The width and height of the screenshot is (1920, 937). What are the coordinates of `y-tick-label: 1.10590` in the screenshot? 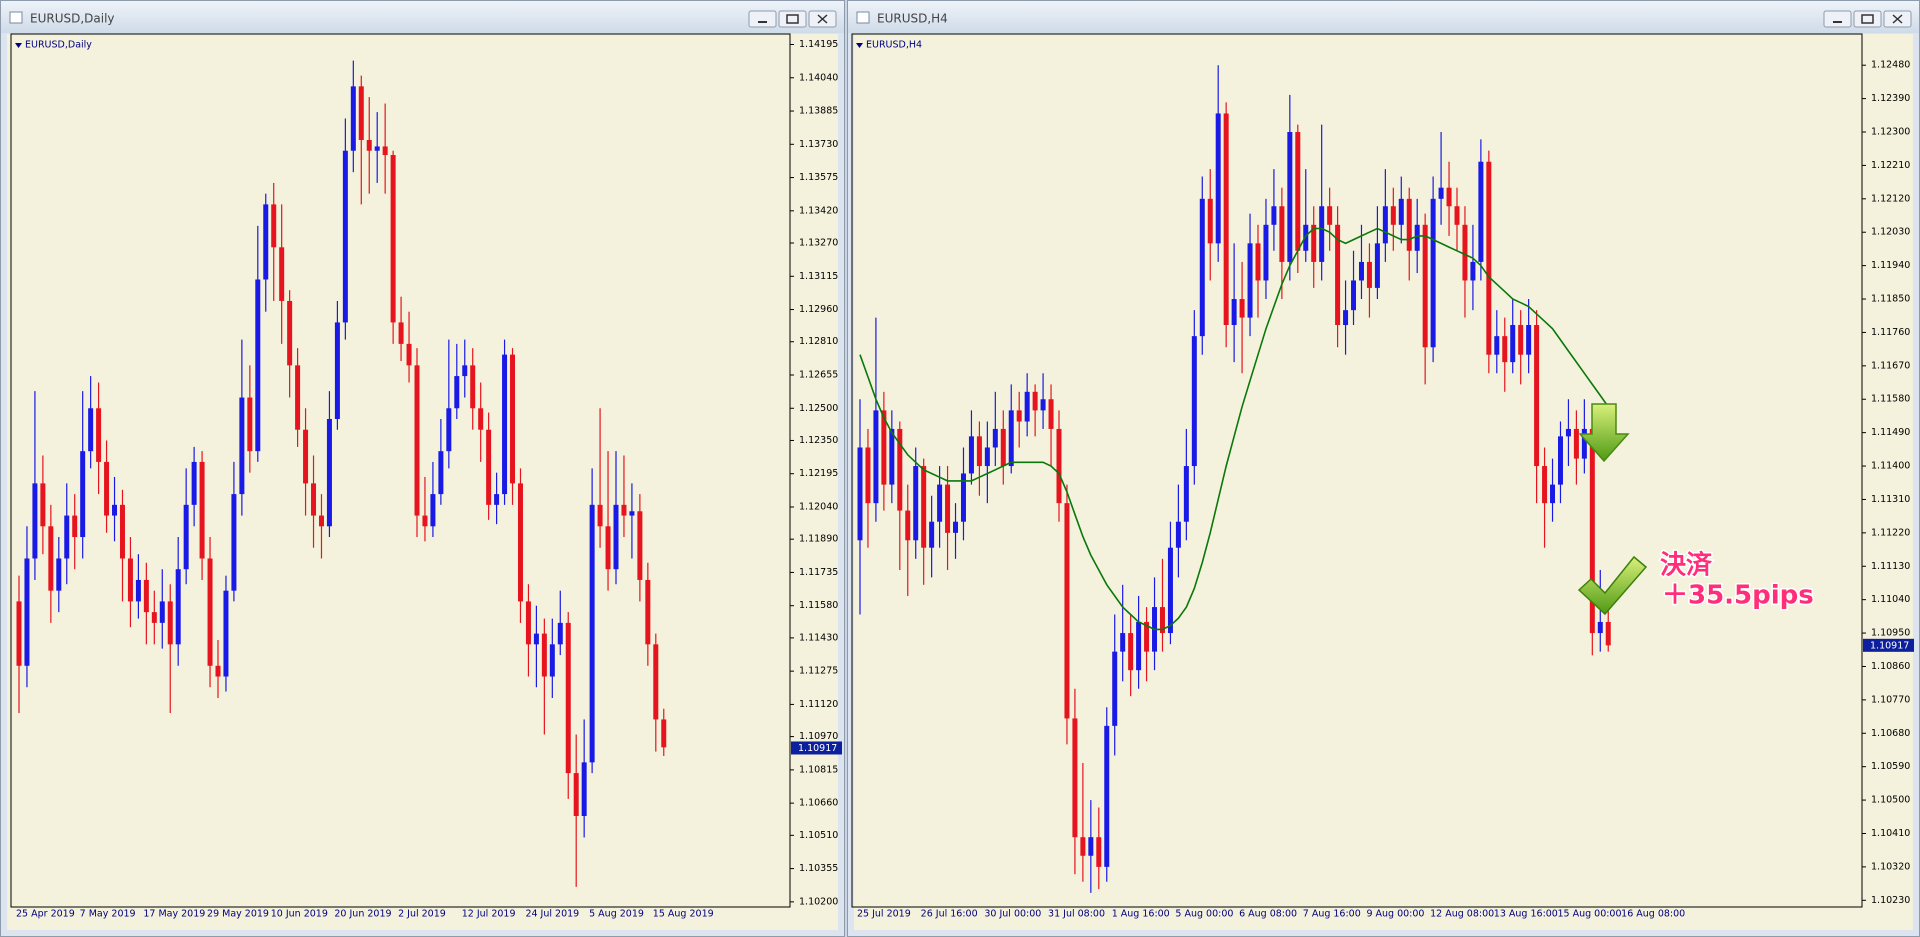 It's located at (1890, 766).